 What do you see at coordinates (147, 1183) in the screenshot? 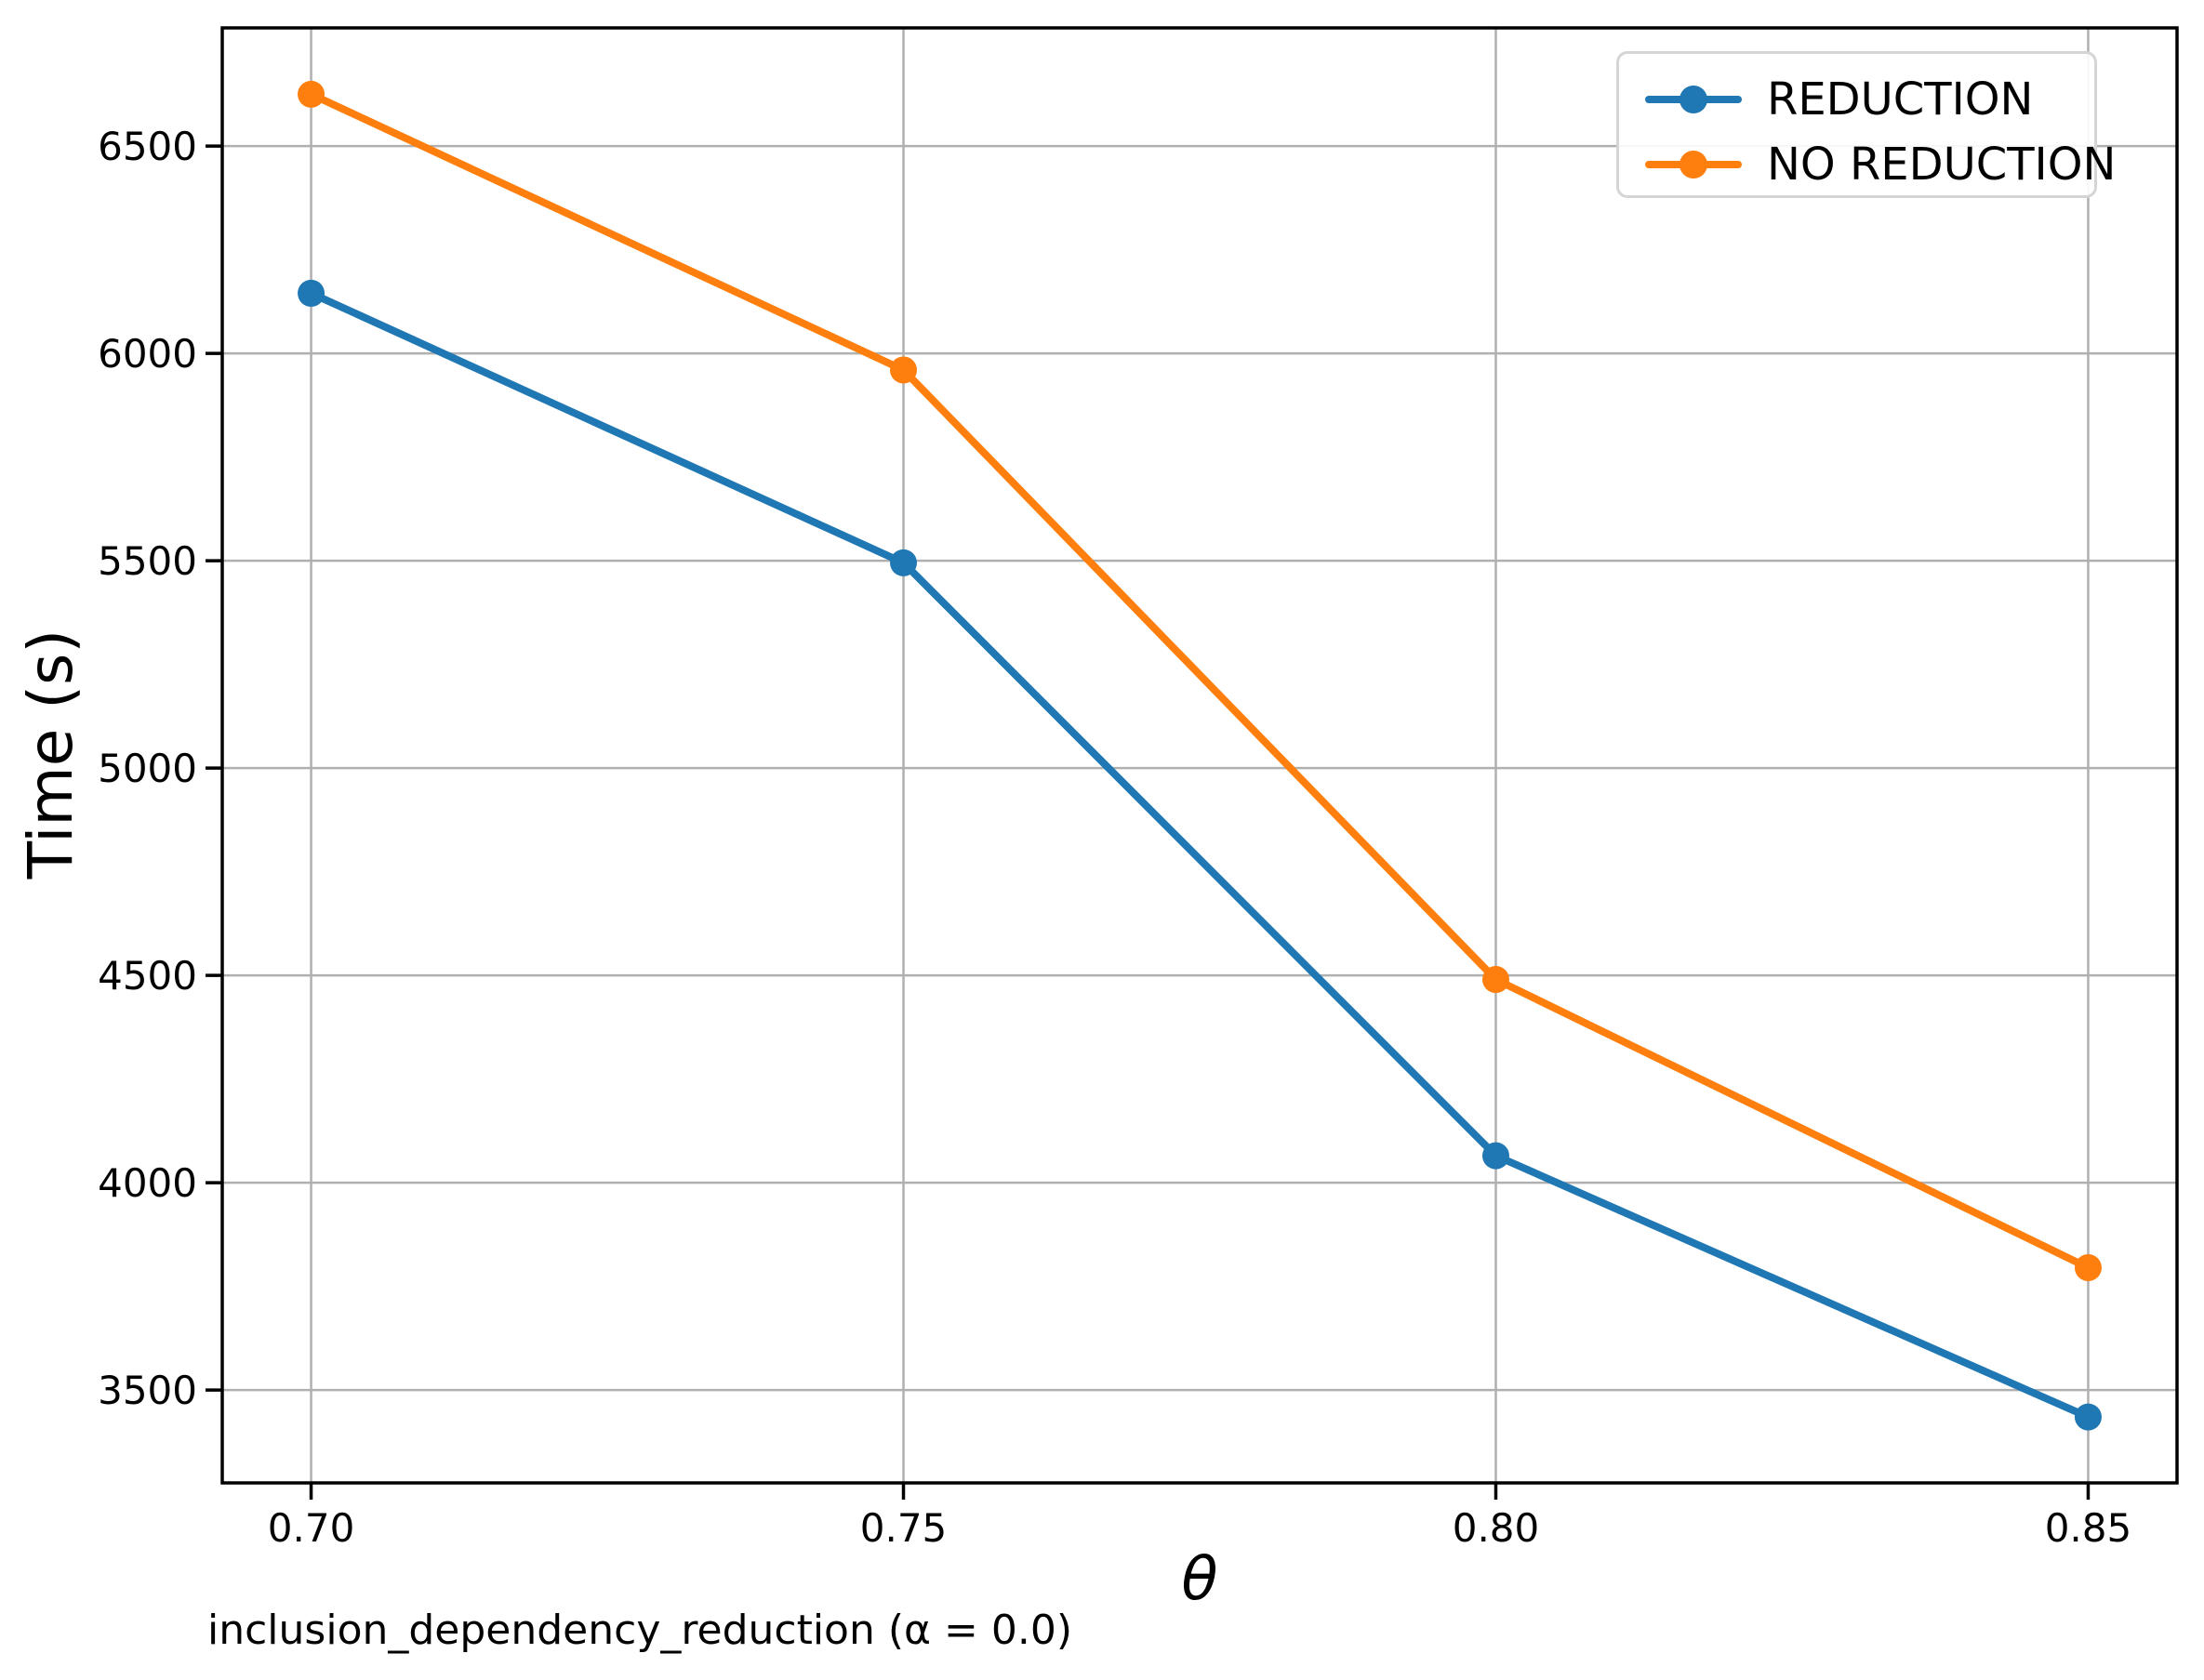
I see `y-tick-label: 4000` at bounding box center [147, 1183].